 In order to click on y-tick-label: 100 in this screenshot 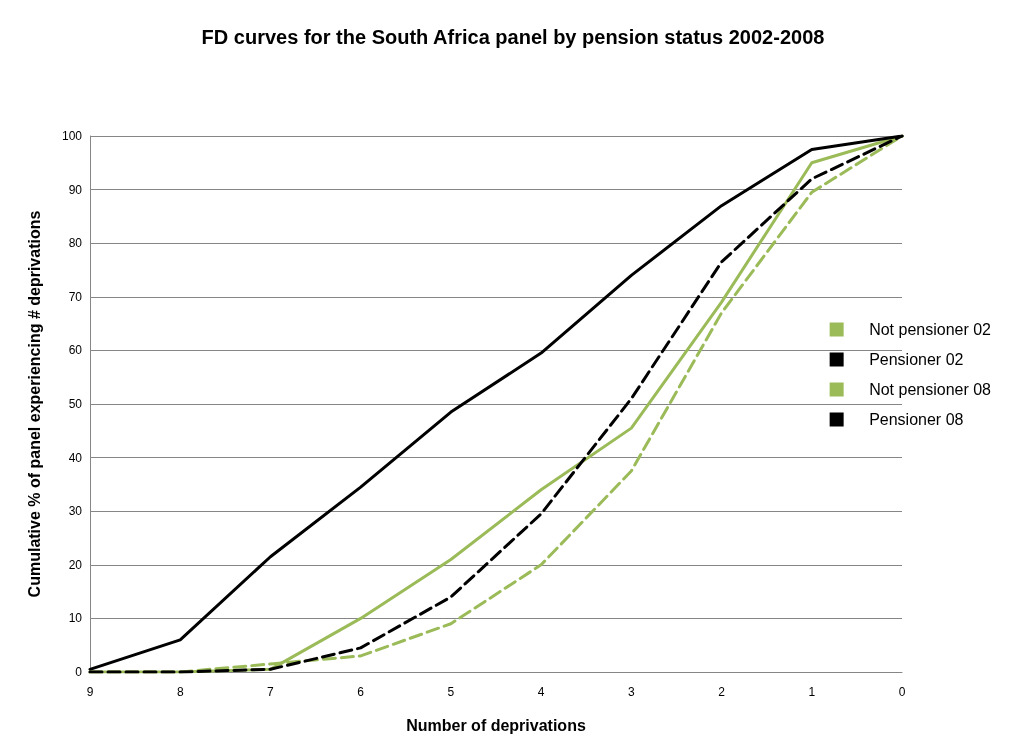, I will do `click(72, 136)`.